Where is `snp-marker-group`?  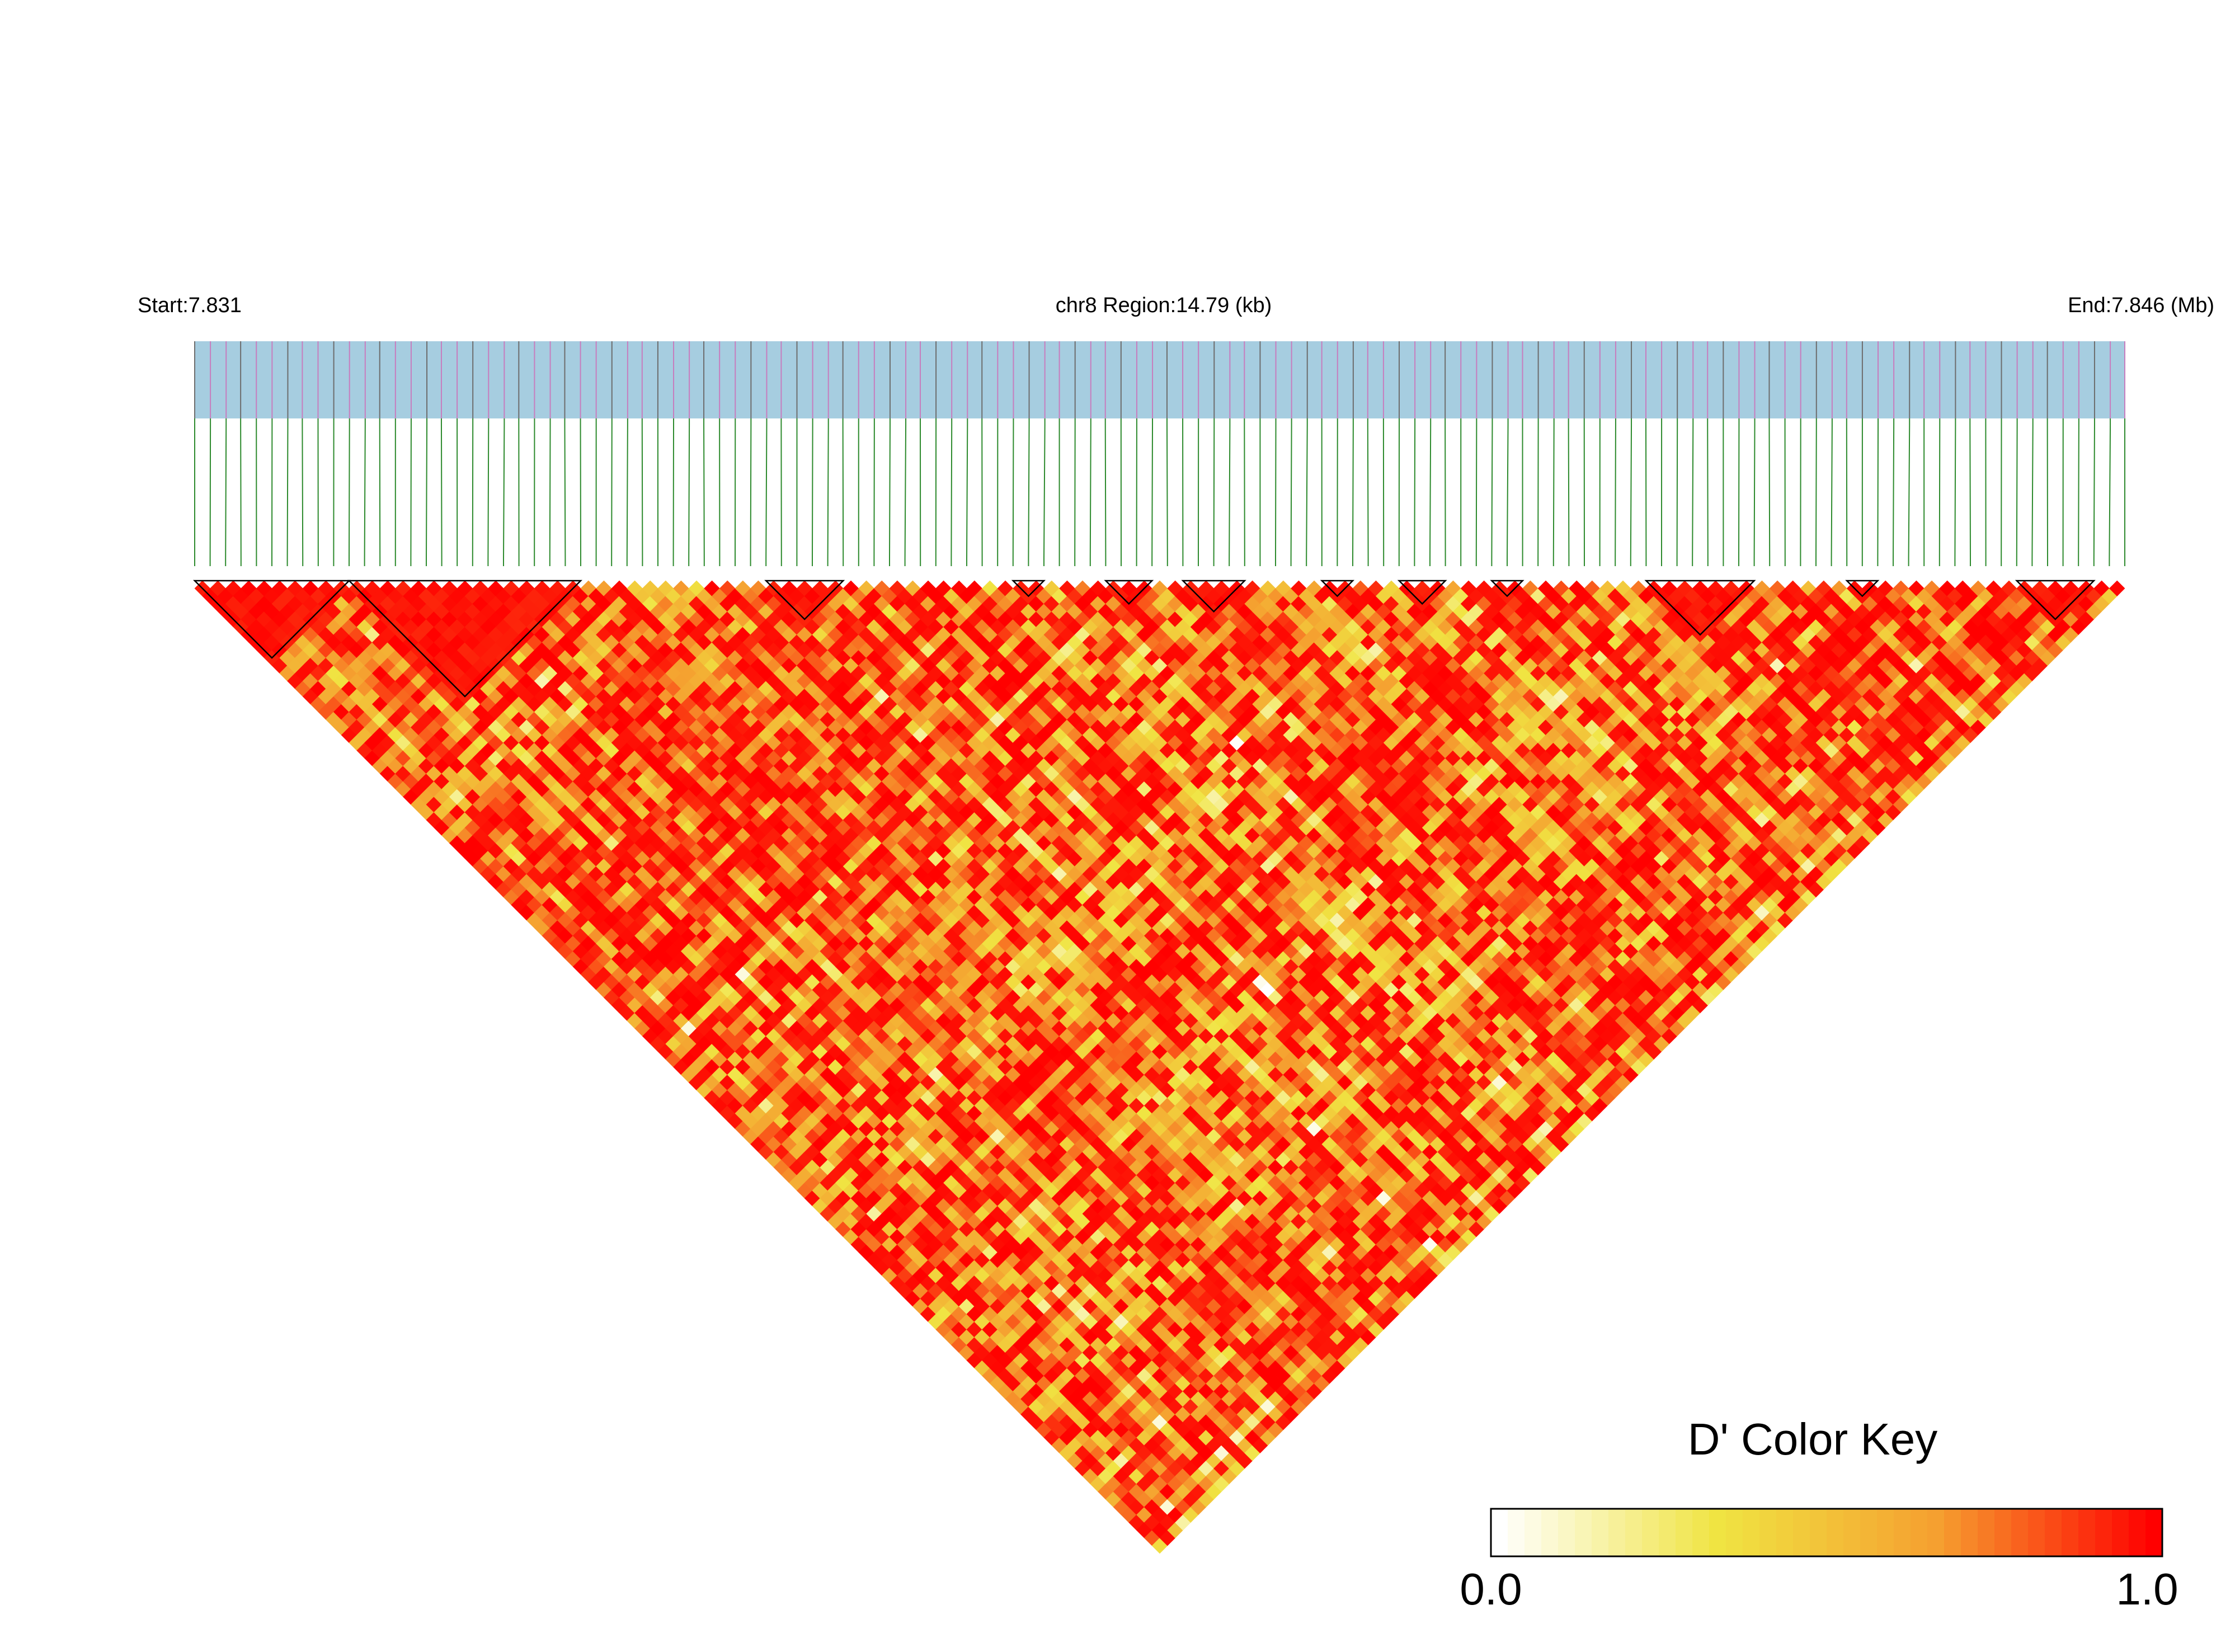 snp-marker-group is located at coordinates (1159, 379).